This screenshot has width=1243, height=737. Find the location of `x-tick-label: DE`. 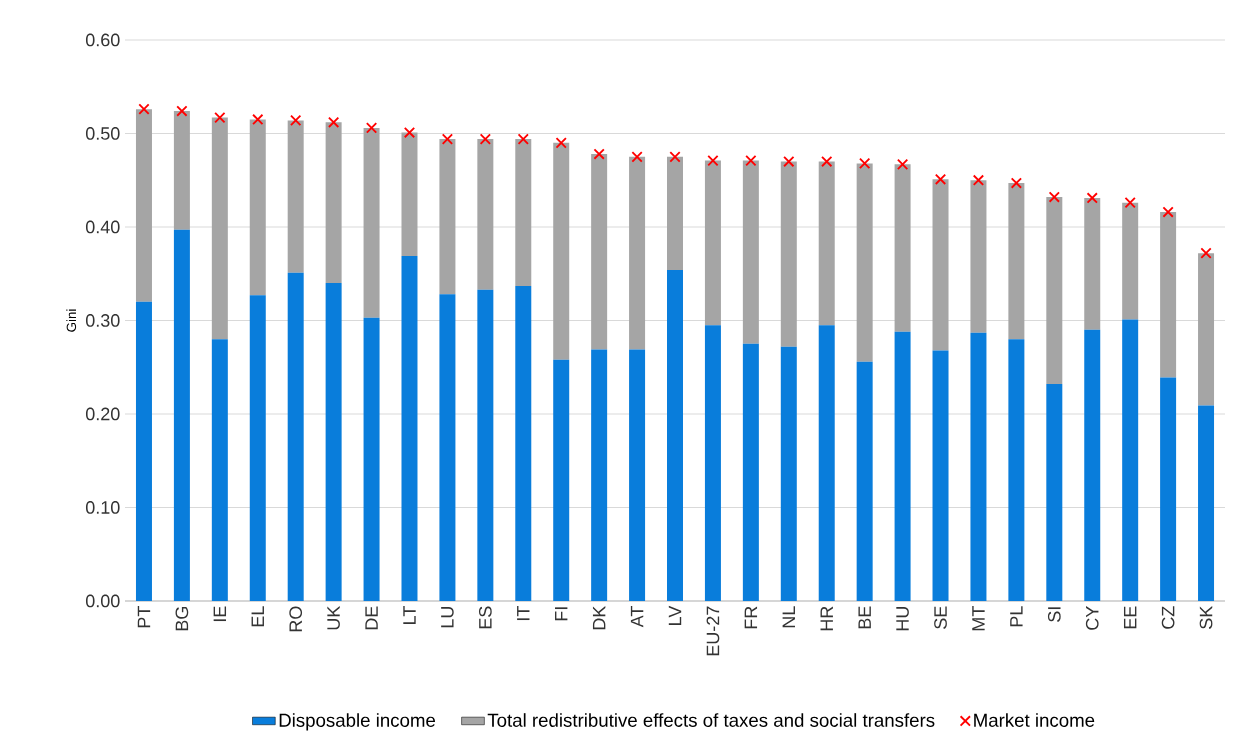

x-tick-label: DE is located at coordinates (371, 618).